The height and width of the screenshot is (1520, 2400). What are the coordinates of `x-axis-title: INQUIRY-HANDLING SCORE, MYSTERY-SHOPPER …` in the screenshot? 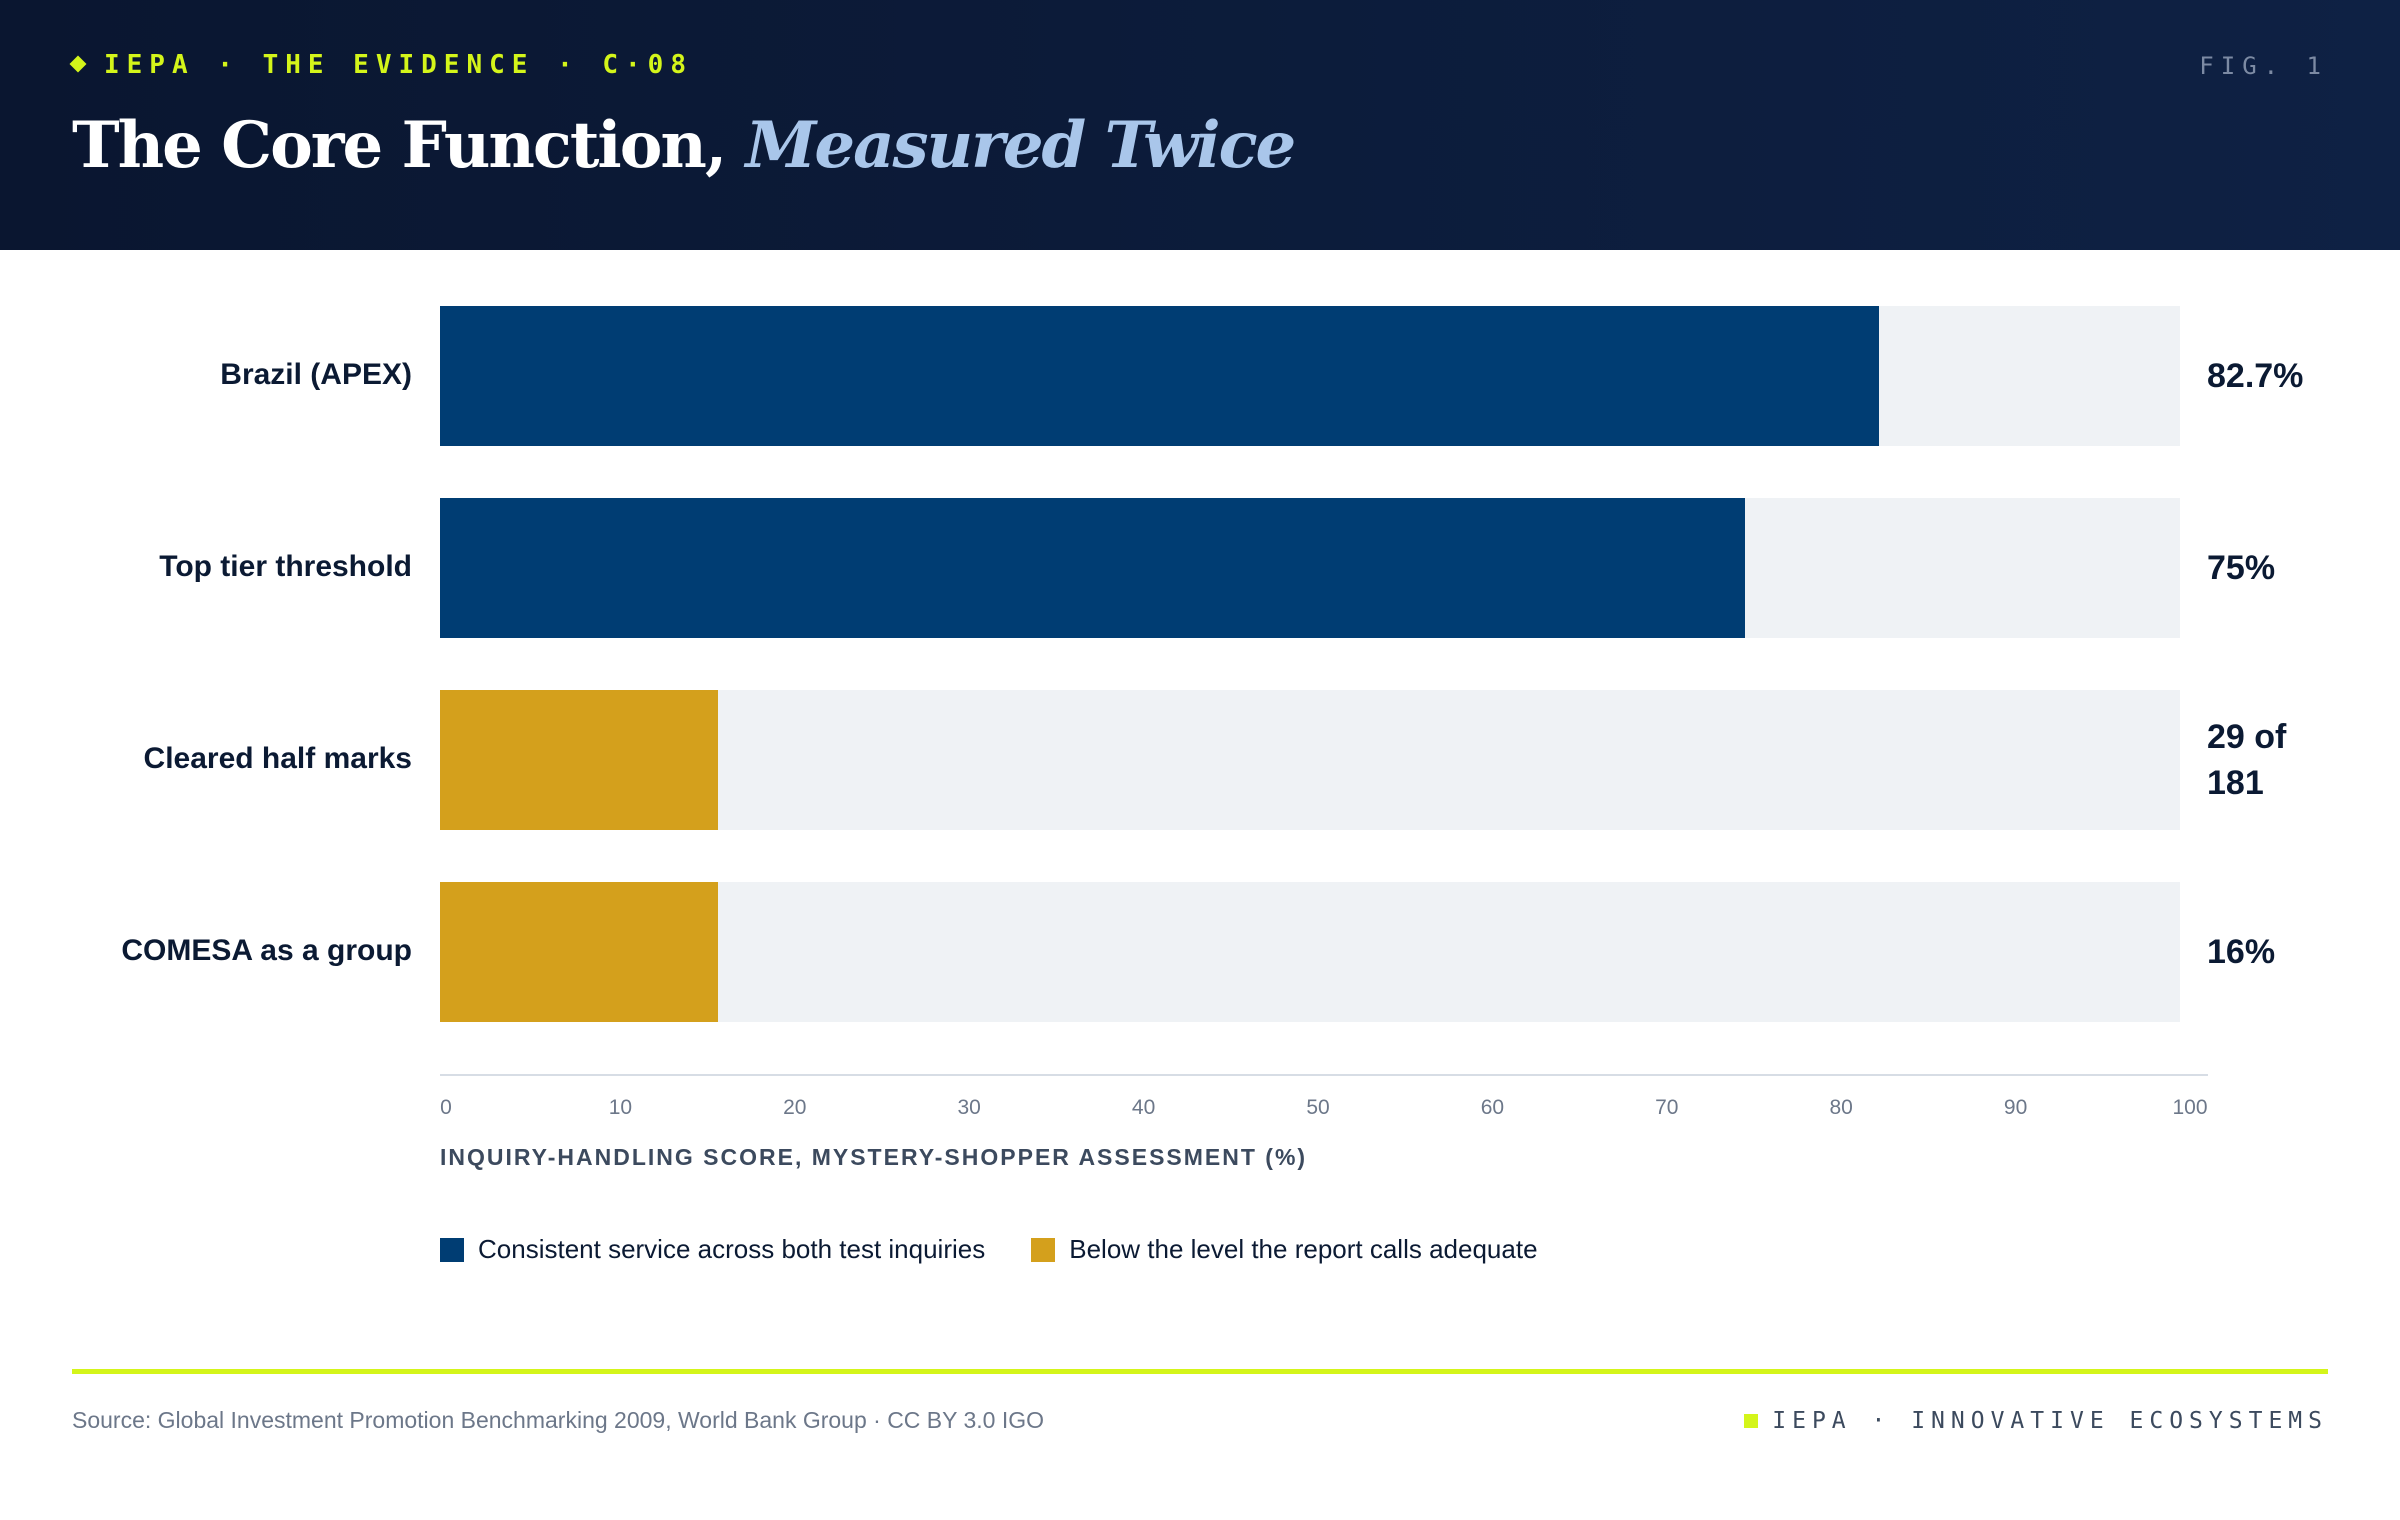 It's located at (874, 1157).